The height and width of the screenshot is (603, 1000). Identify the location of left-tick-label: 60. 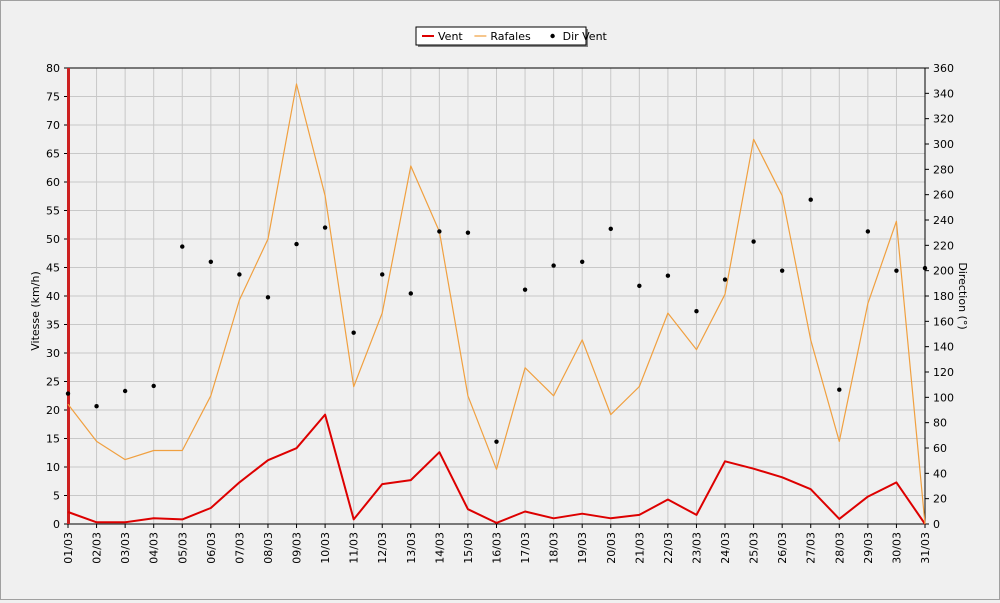
(53, 182).